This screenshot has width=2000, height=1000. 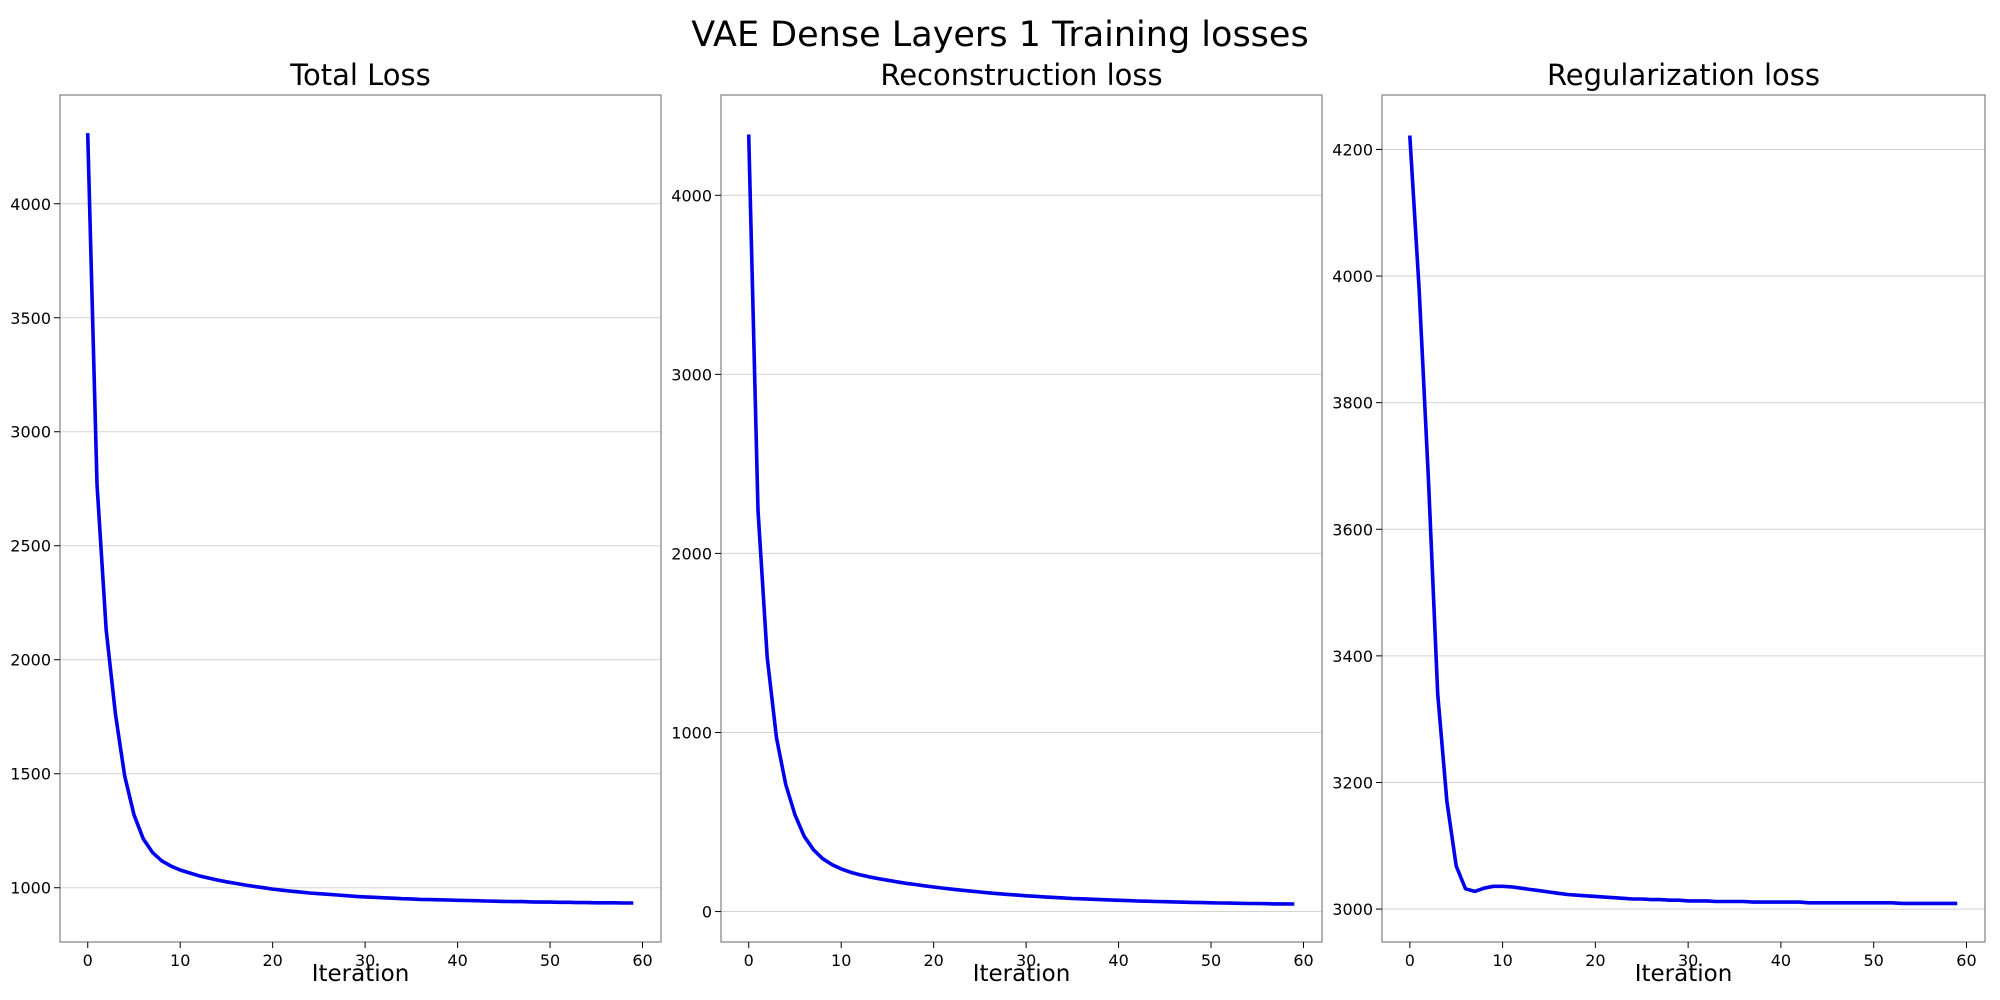 What do you see at coordinates (1352, 656) in the screenshot?
I see `y-tick-label: 3400` at bounding box center [1352, 656].